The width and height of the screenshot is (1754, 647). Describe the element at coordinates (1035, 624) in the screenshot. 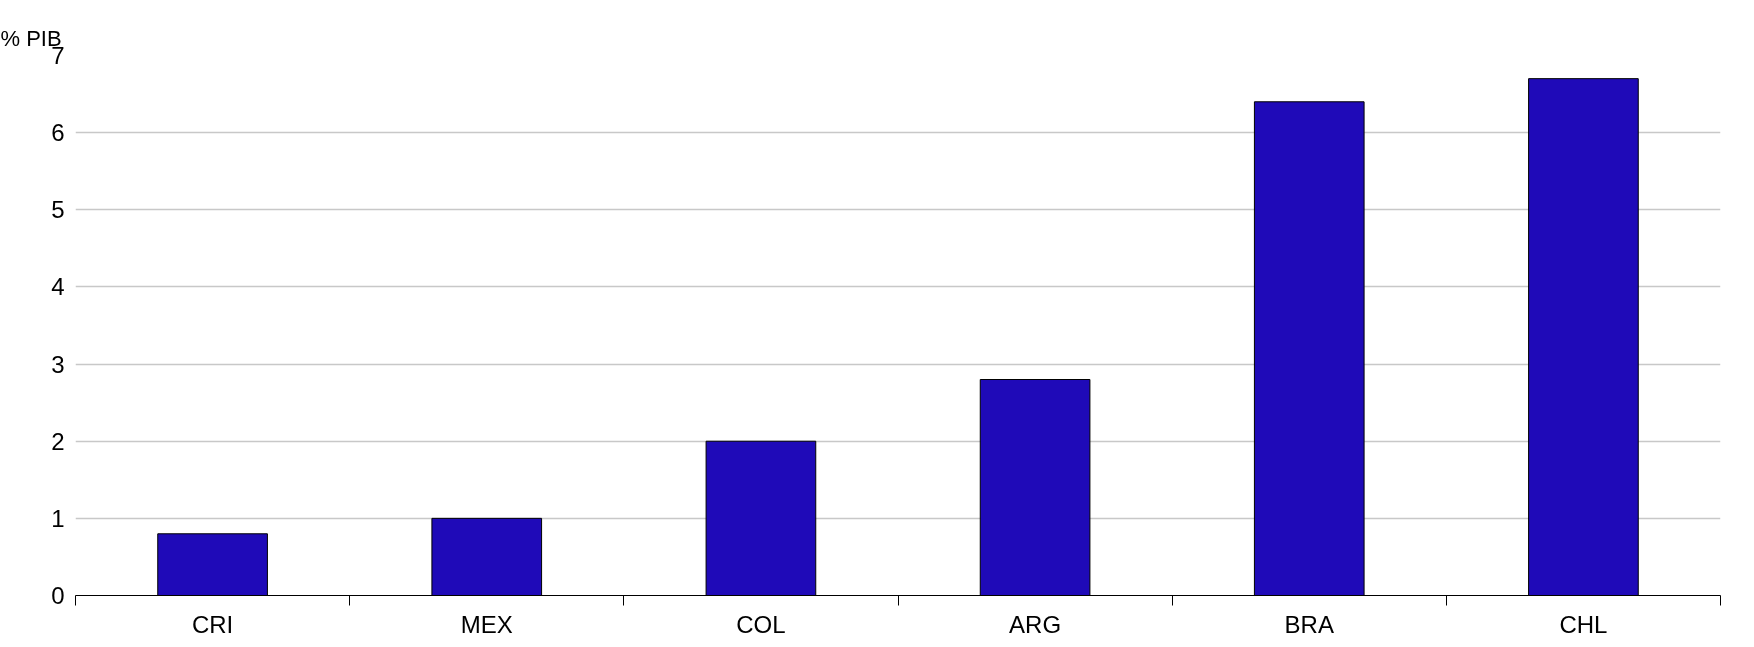

I see `x-tick-label: ARG` at that location.